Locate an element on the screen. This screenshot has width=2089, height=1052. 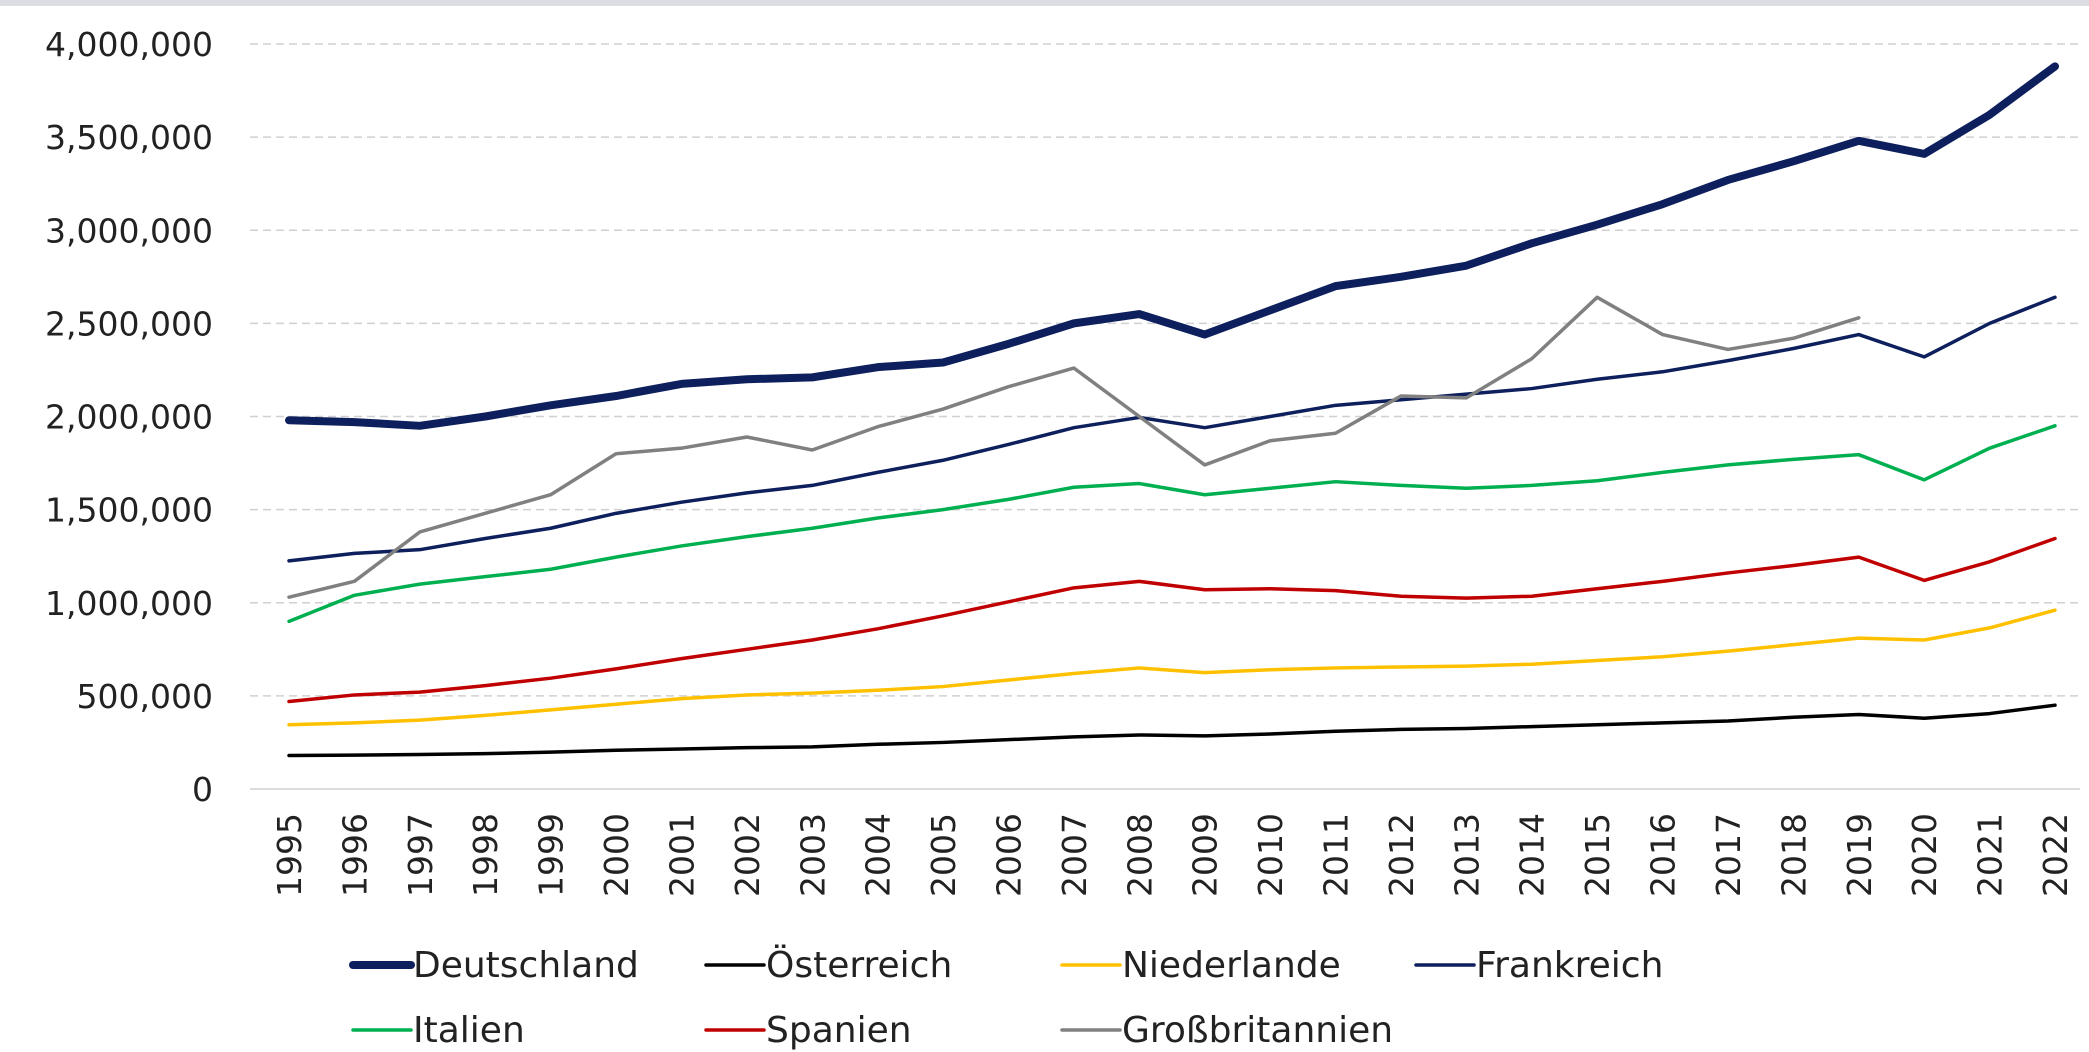
legend-label: Großbritannien is located at coordinates (1257, 1030).